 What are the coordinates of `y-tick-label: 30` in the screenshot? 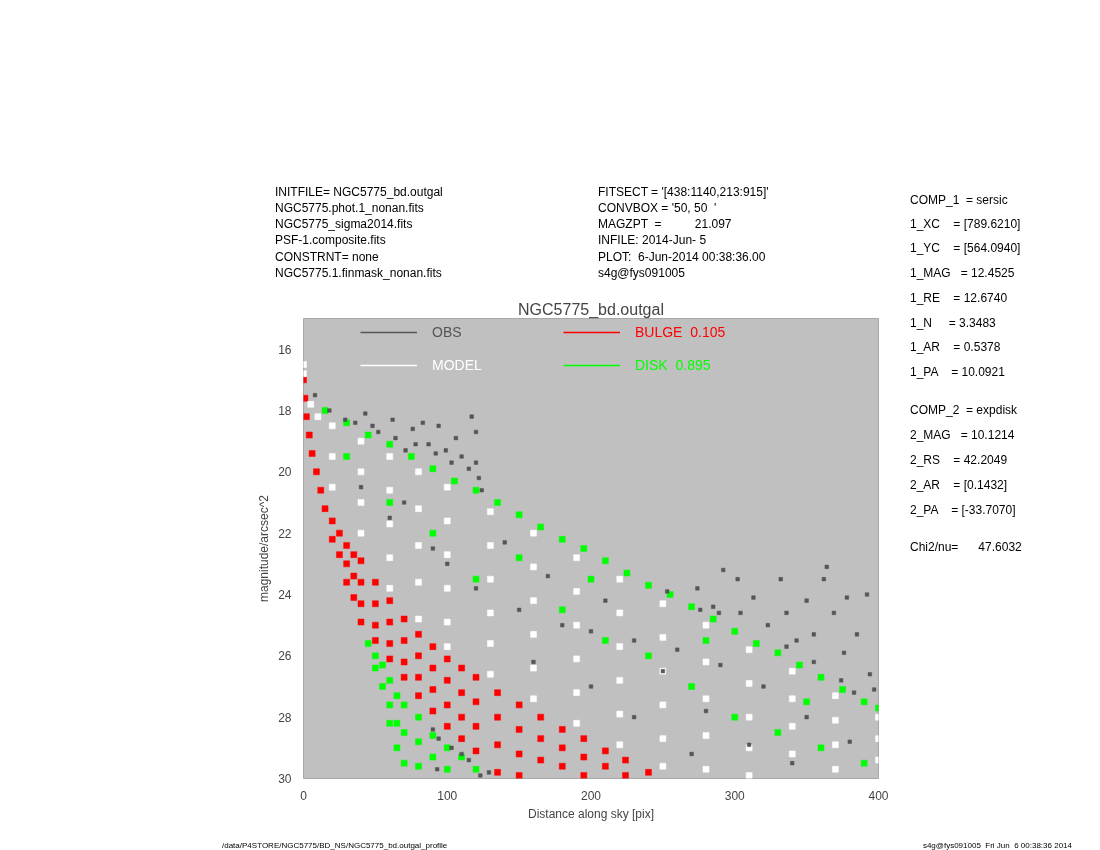 It's located at (285, 779).